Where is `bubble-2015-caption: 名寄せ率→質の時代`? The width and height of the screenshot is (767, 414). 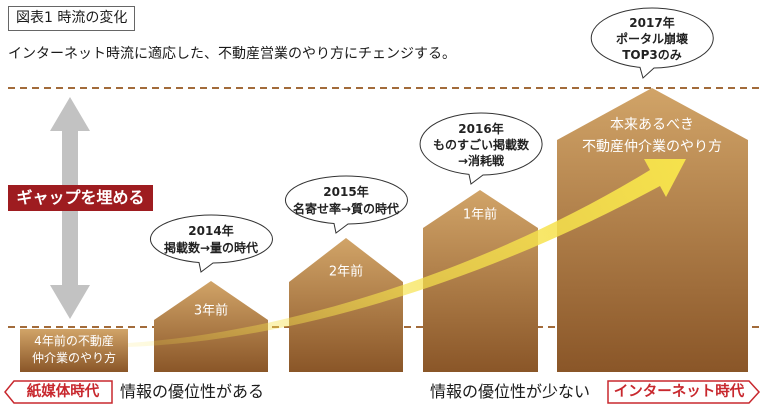 bubble-2015-caption: 名寄せ率→質の時代 is located at coordinates (346, 209).